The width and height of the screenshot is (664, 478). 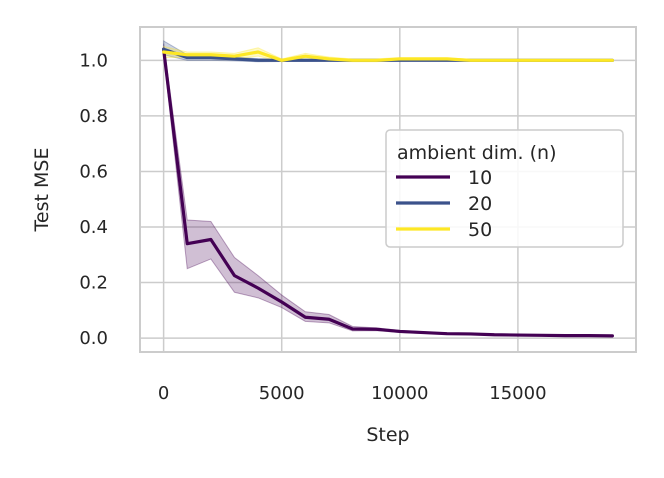 What do you see at coordinates (93, 227) in the screenshot?
I see `y-tick-label: 0.4` at bounding box center [93, 227].